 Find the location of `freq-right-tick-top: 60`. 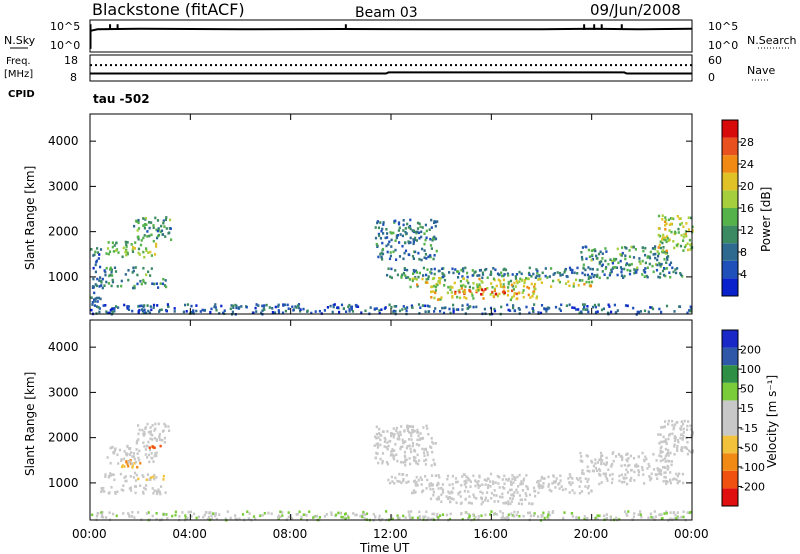

freq-right-tick-top: 60 is located at coordinates (715, 60).